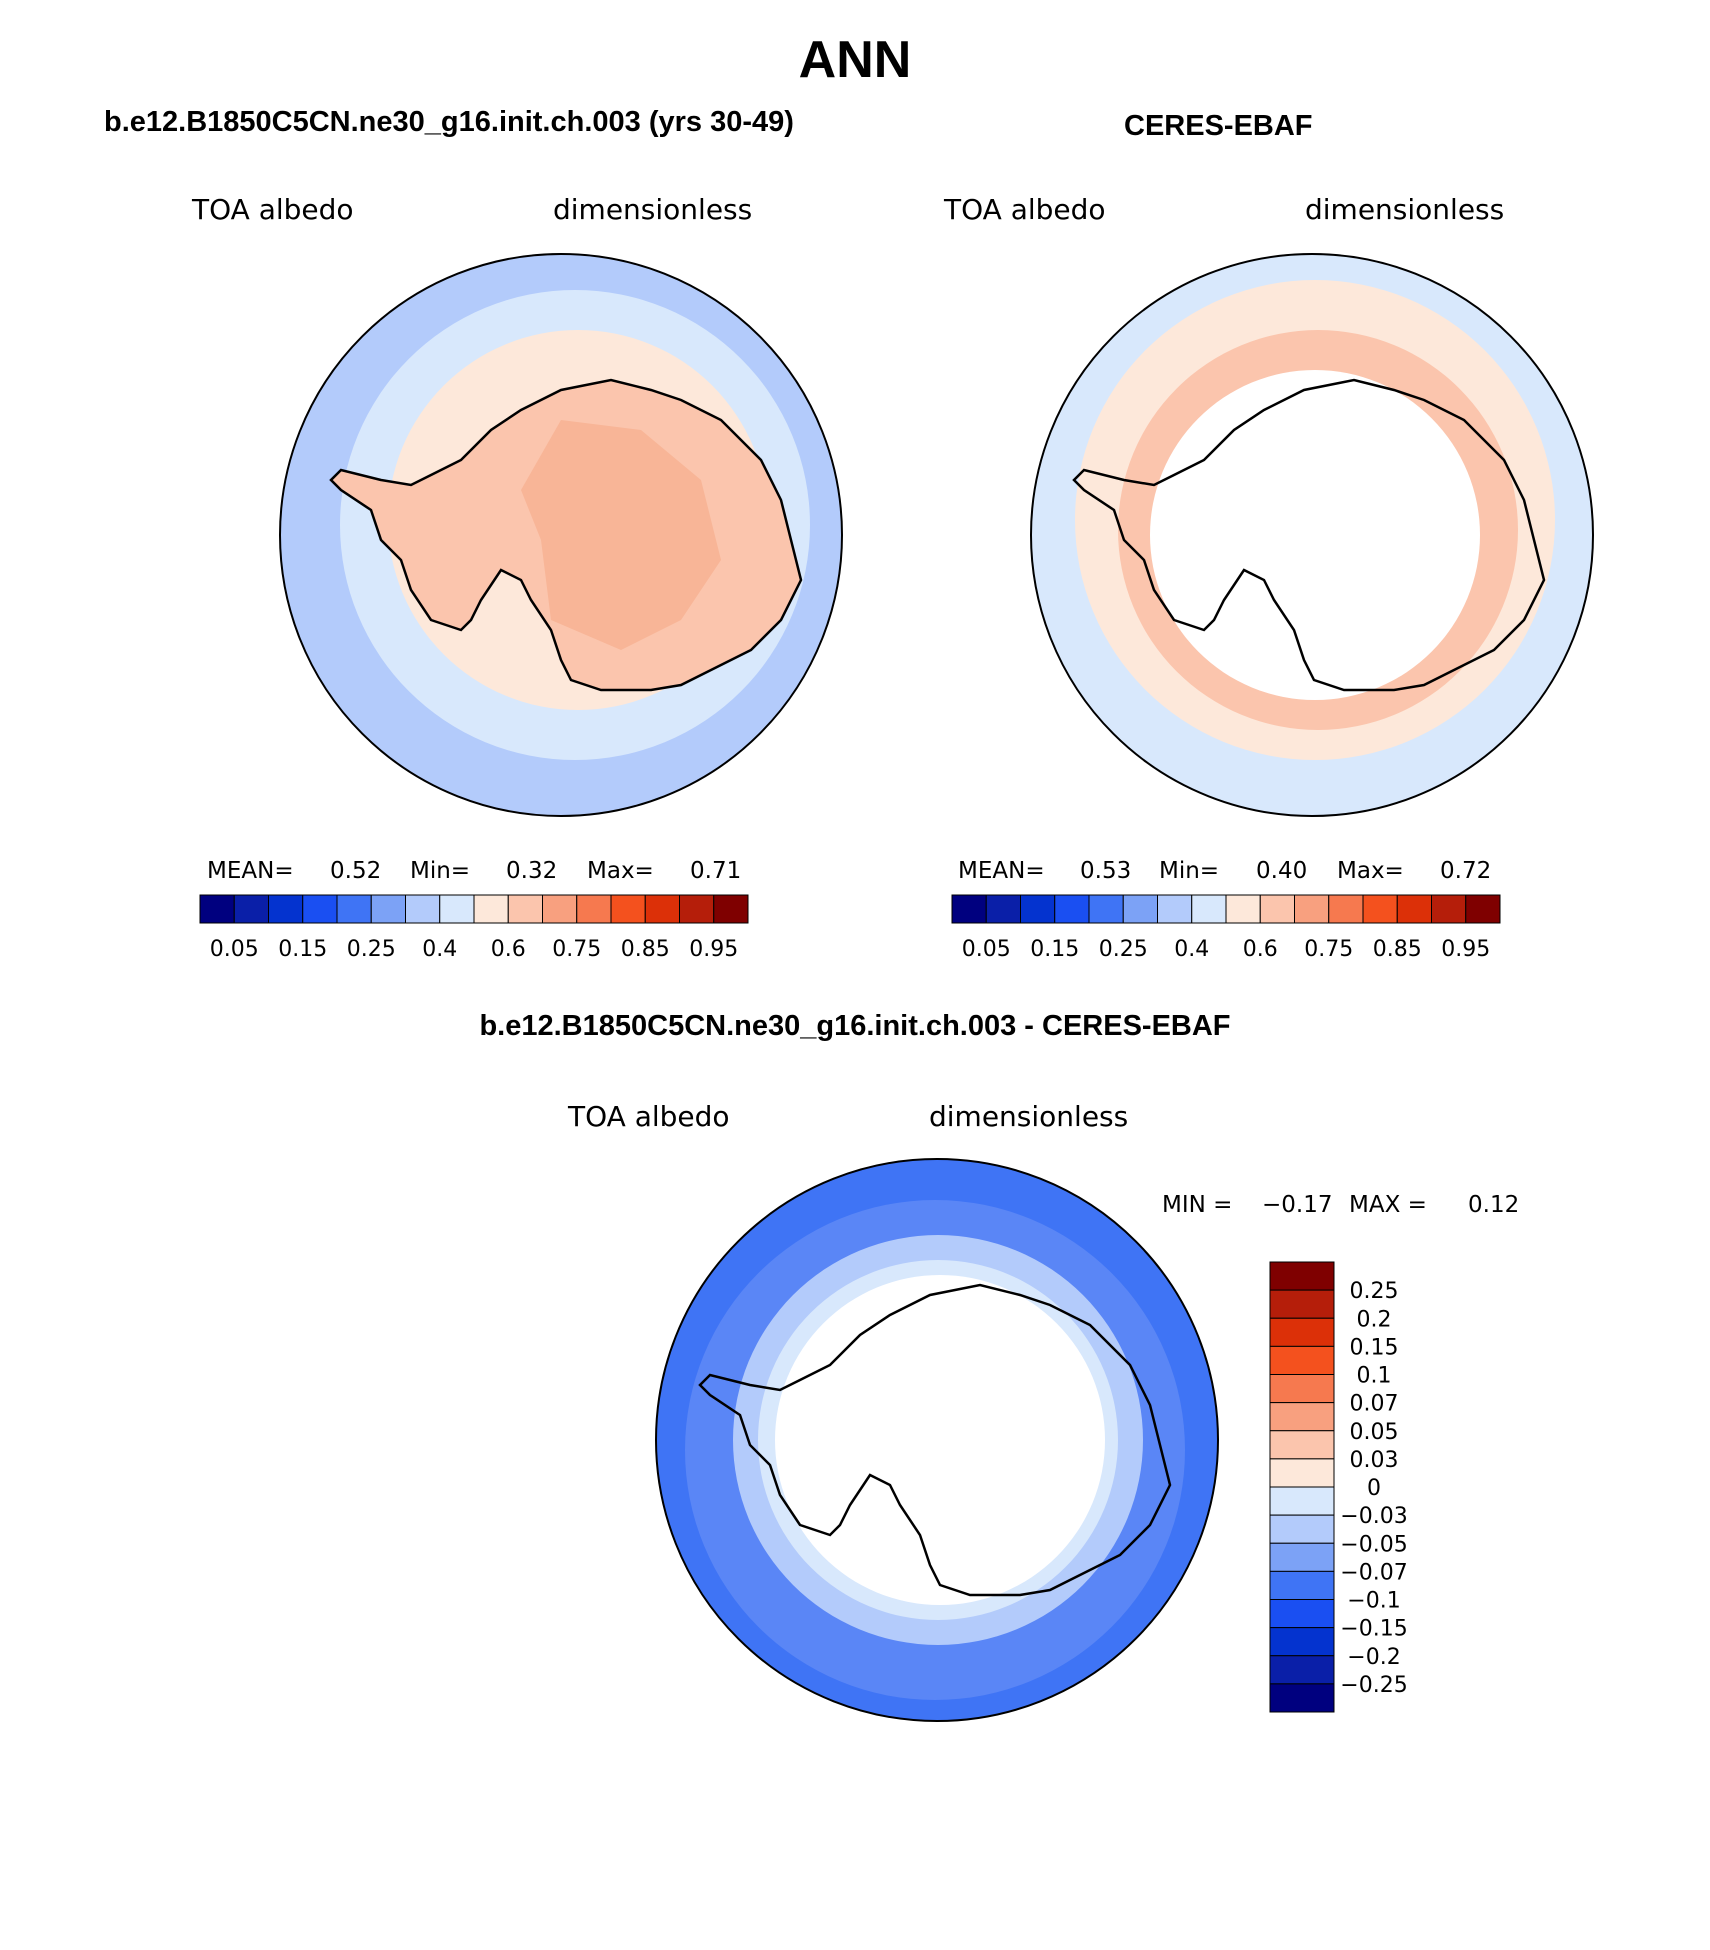  What do you see at coordinates (1494, 1205) in the screenshot?
I see `diff-max-value: 0.12` at bounding box center [1494, 1205].